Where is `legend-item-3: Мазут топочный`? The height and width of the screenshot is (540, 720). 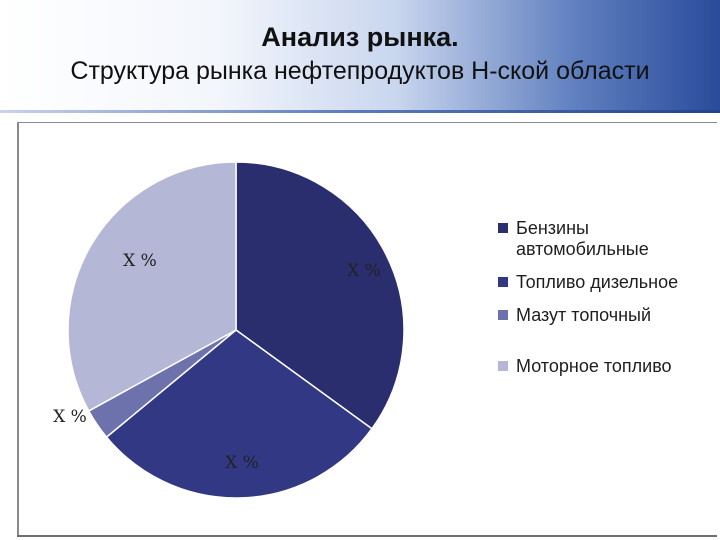 legend-item-3: Мазут топочный is located at coordinates (598, 315).